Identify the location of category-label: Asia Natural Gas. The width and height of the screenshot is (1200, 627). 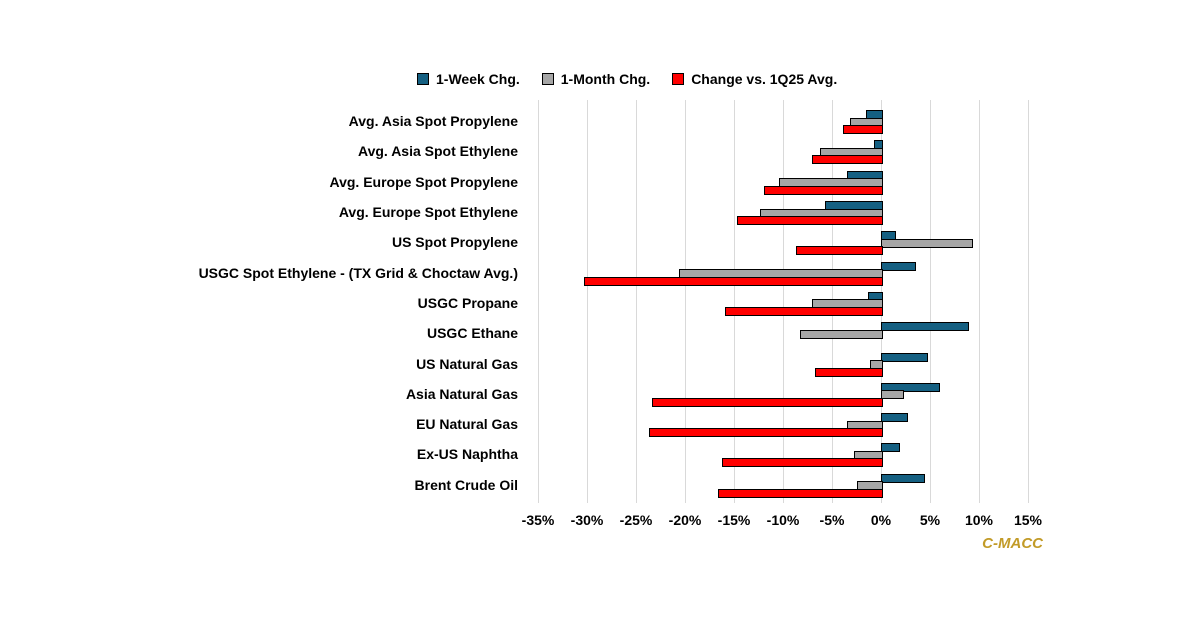
(461, 393).